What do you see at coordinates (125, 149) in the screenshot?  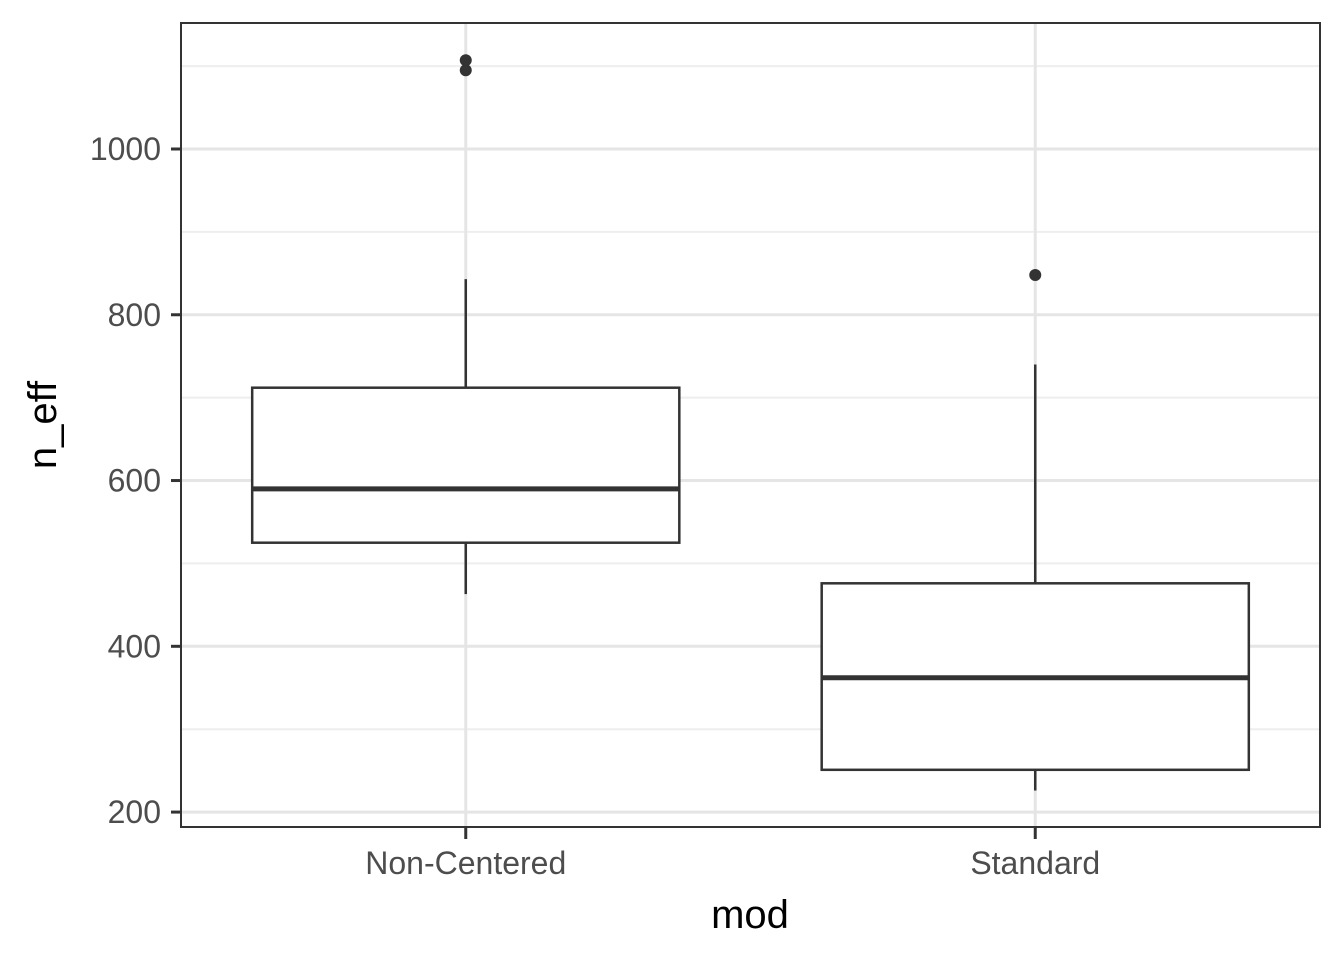 I see `y-tick-label: 1000` at bounding box center [125, 149].